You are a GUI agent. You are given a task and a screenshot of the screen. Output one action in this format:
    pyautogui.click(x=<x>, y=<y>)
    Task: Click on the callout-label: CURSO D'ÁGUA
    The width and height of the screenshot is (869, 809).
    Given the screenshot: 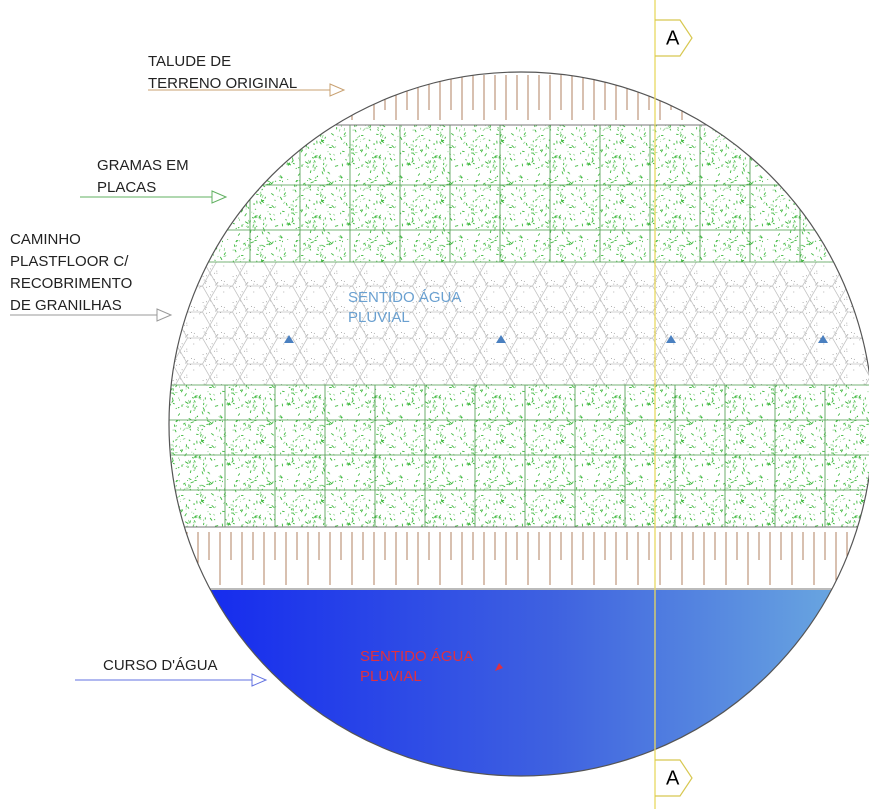 What is the action you would take?
    pyautogui.click(x=160, y=665)
    